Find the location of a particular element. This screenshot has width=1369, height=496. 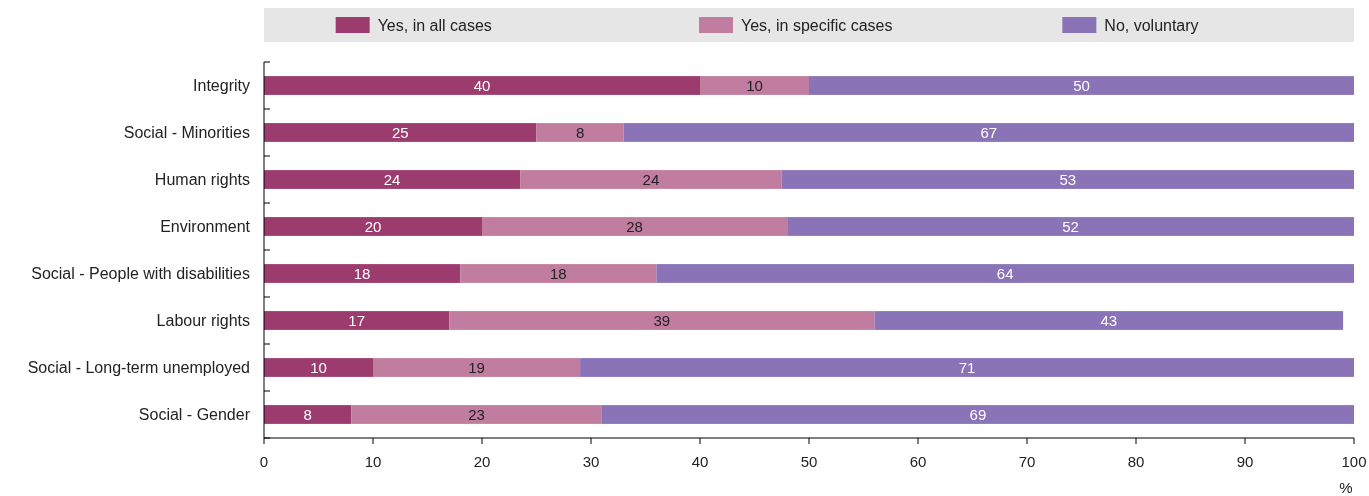

y-tick-label: Human rights is located at coordinates (202, 180).